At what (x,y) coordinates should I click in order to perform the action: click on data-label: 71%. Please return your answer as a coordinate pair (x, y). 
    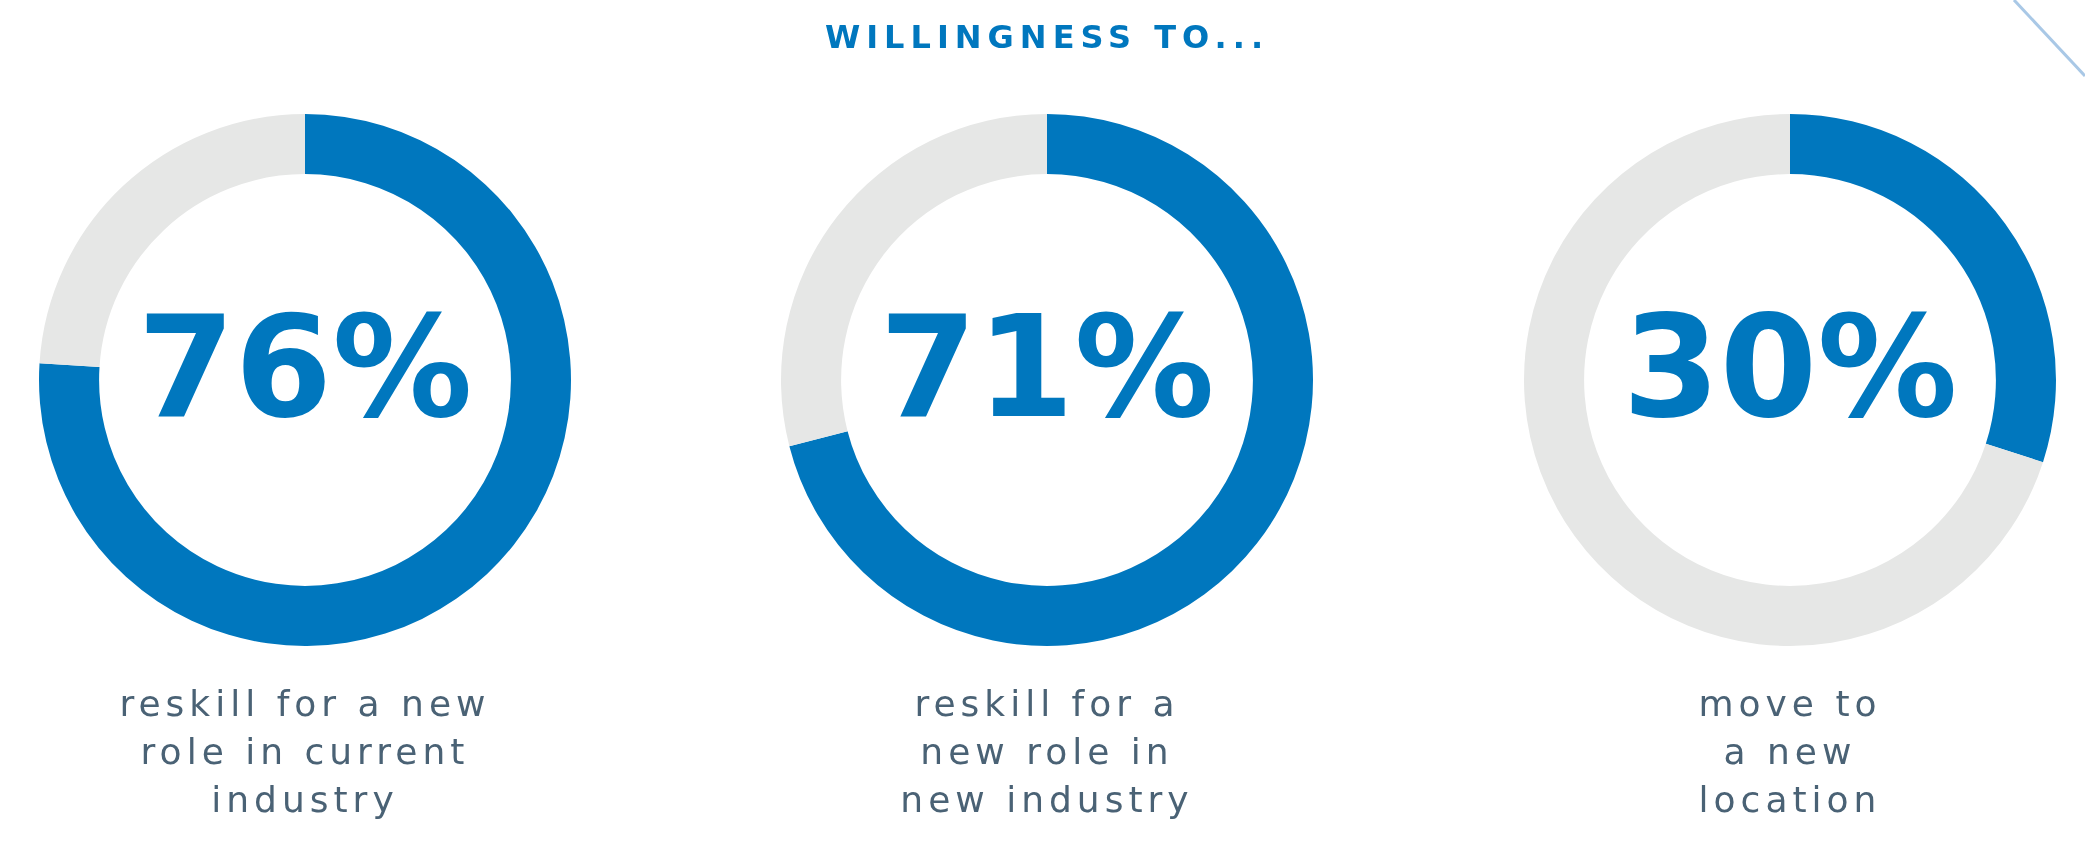
    Looking at the image, I should click on (1047, 368).